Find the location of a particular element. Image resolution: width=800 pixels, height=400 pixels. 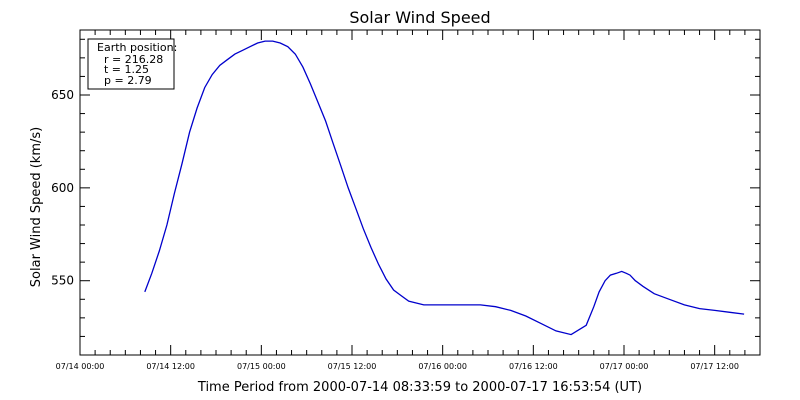

legend-title: Earth position: is located at coordinates (137, 47).